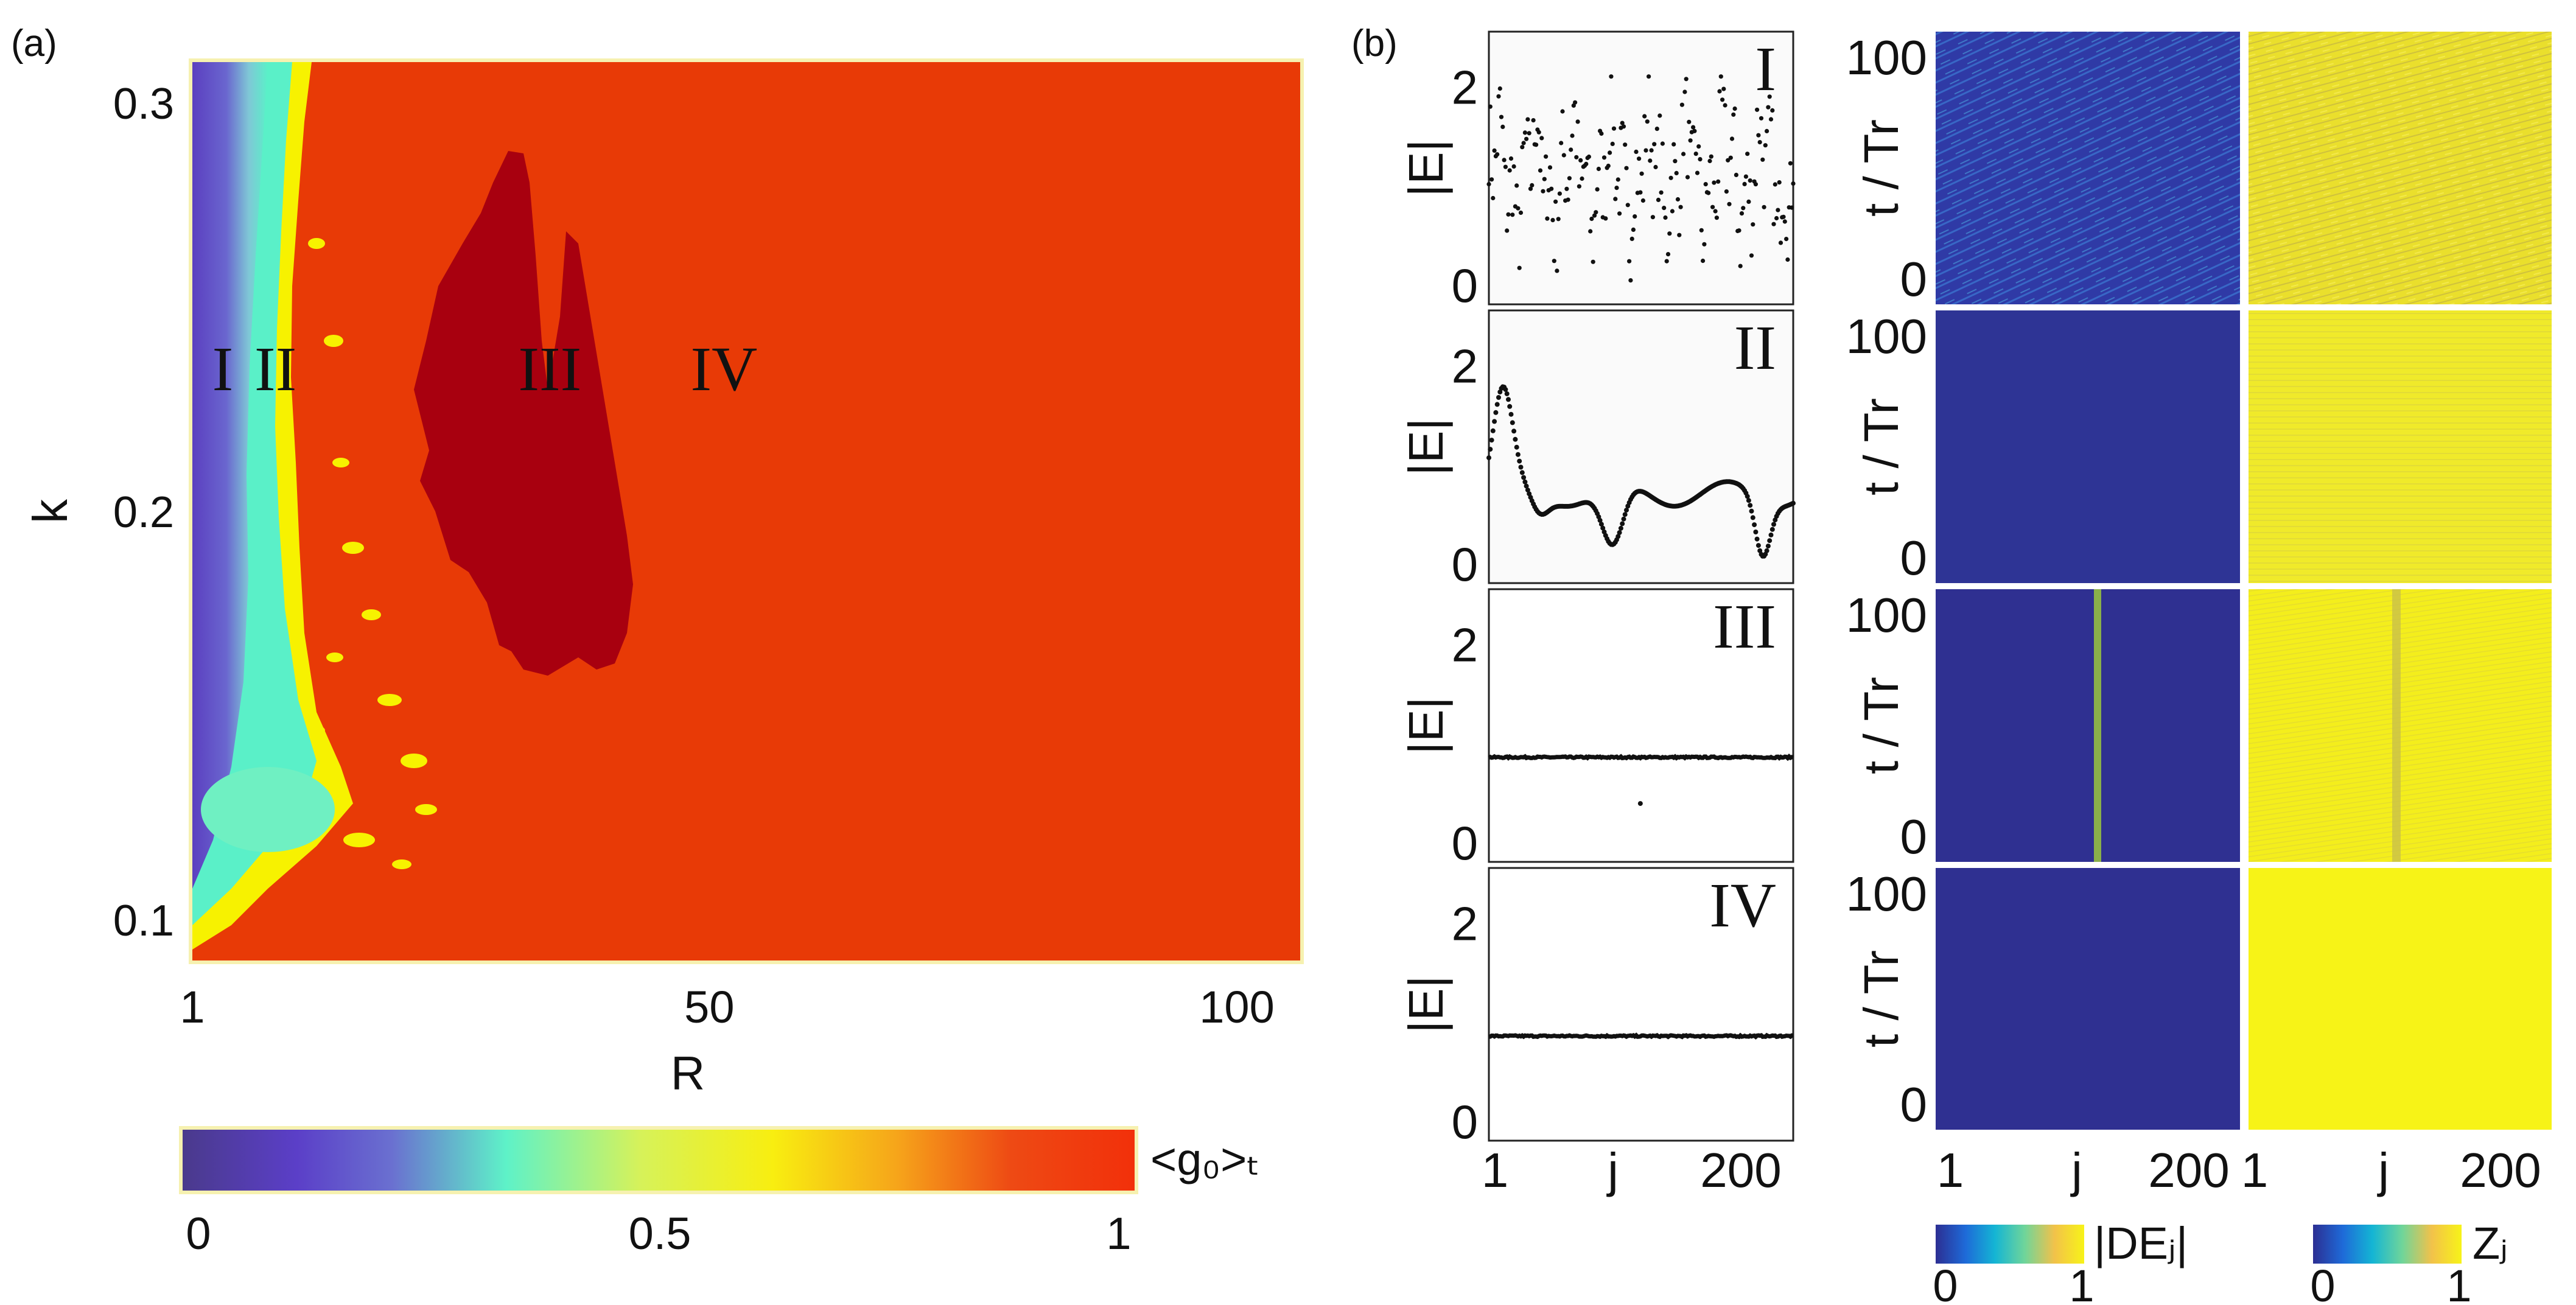 Image resolution: width=2576 pixels, height=1305 pixels. Describe the element at coordinates (709, 1007) in the screenshot. I see `x-tick-label: 50` at that location.